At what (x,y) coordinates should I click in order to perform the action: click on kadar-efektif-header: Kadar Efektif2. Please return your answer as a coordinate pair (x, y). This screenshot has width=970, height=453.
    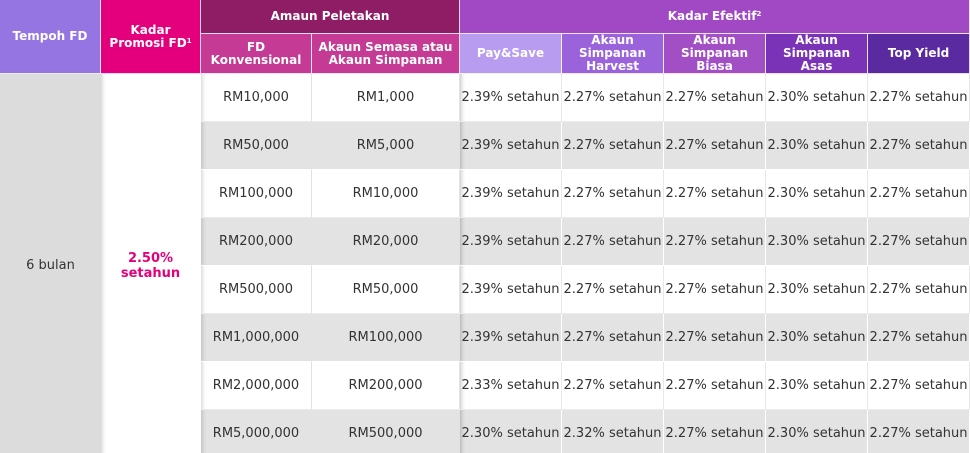
    Looking at the image, I should click on (715, 17).